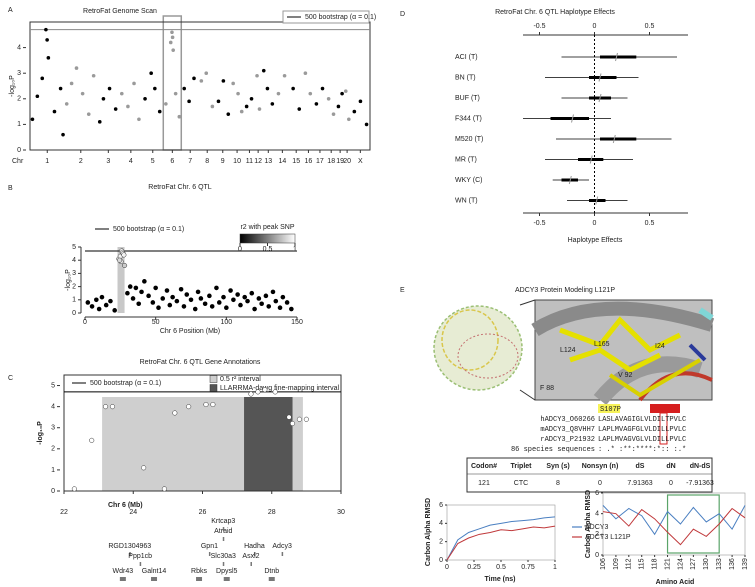  What do you see at coordinates (74, 260) in the screenshot?
I see `y-tick-label: 4` at bounding box center [74, 260].